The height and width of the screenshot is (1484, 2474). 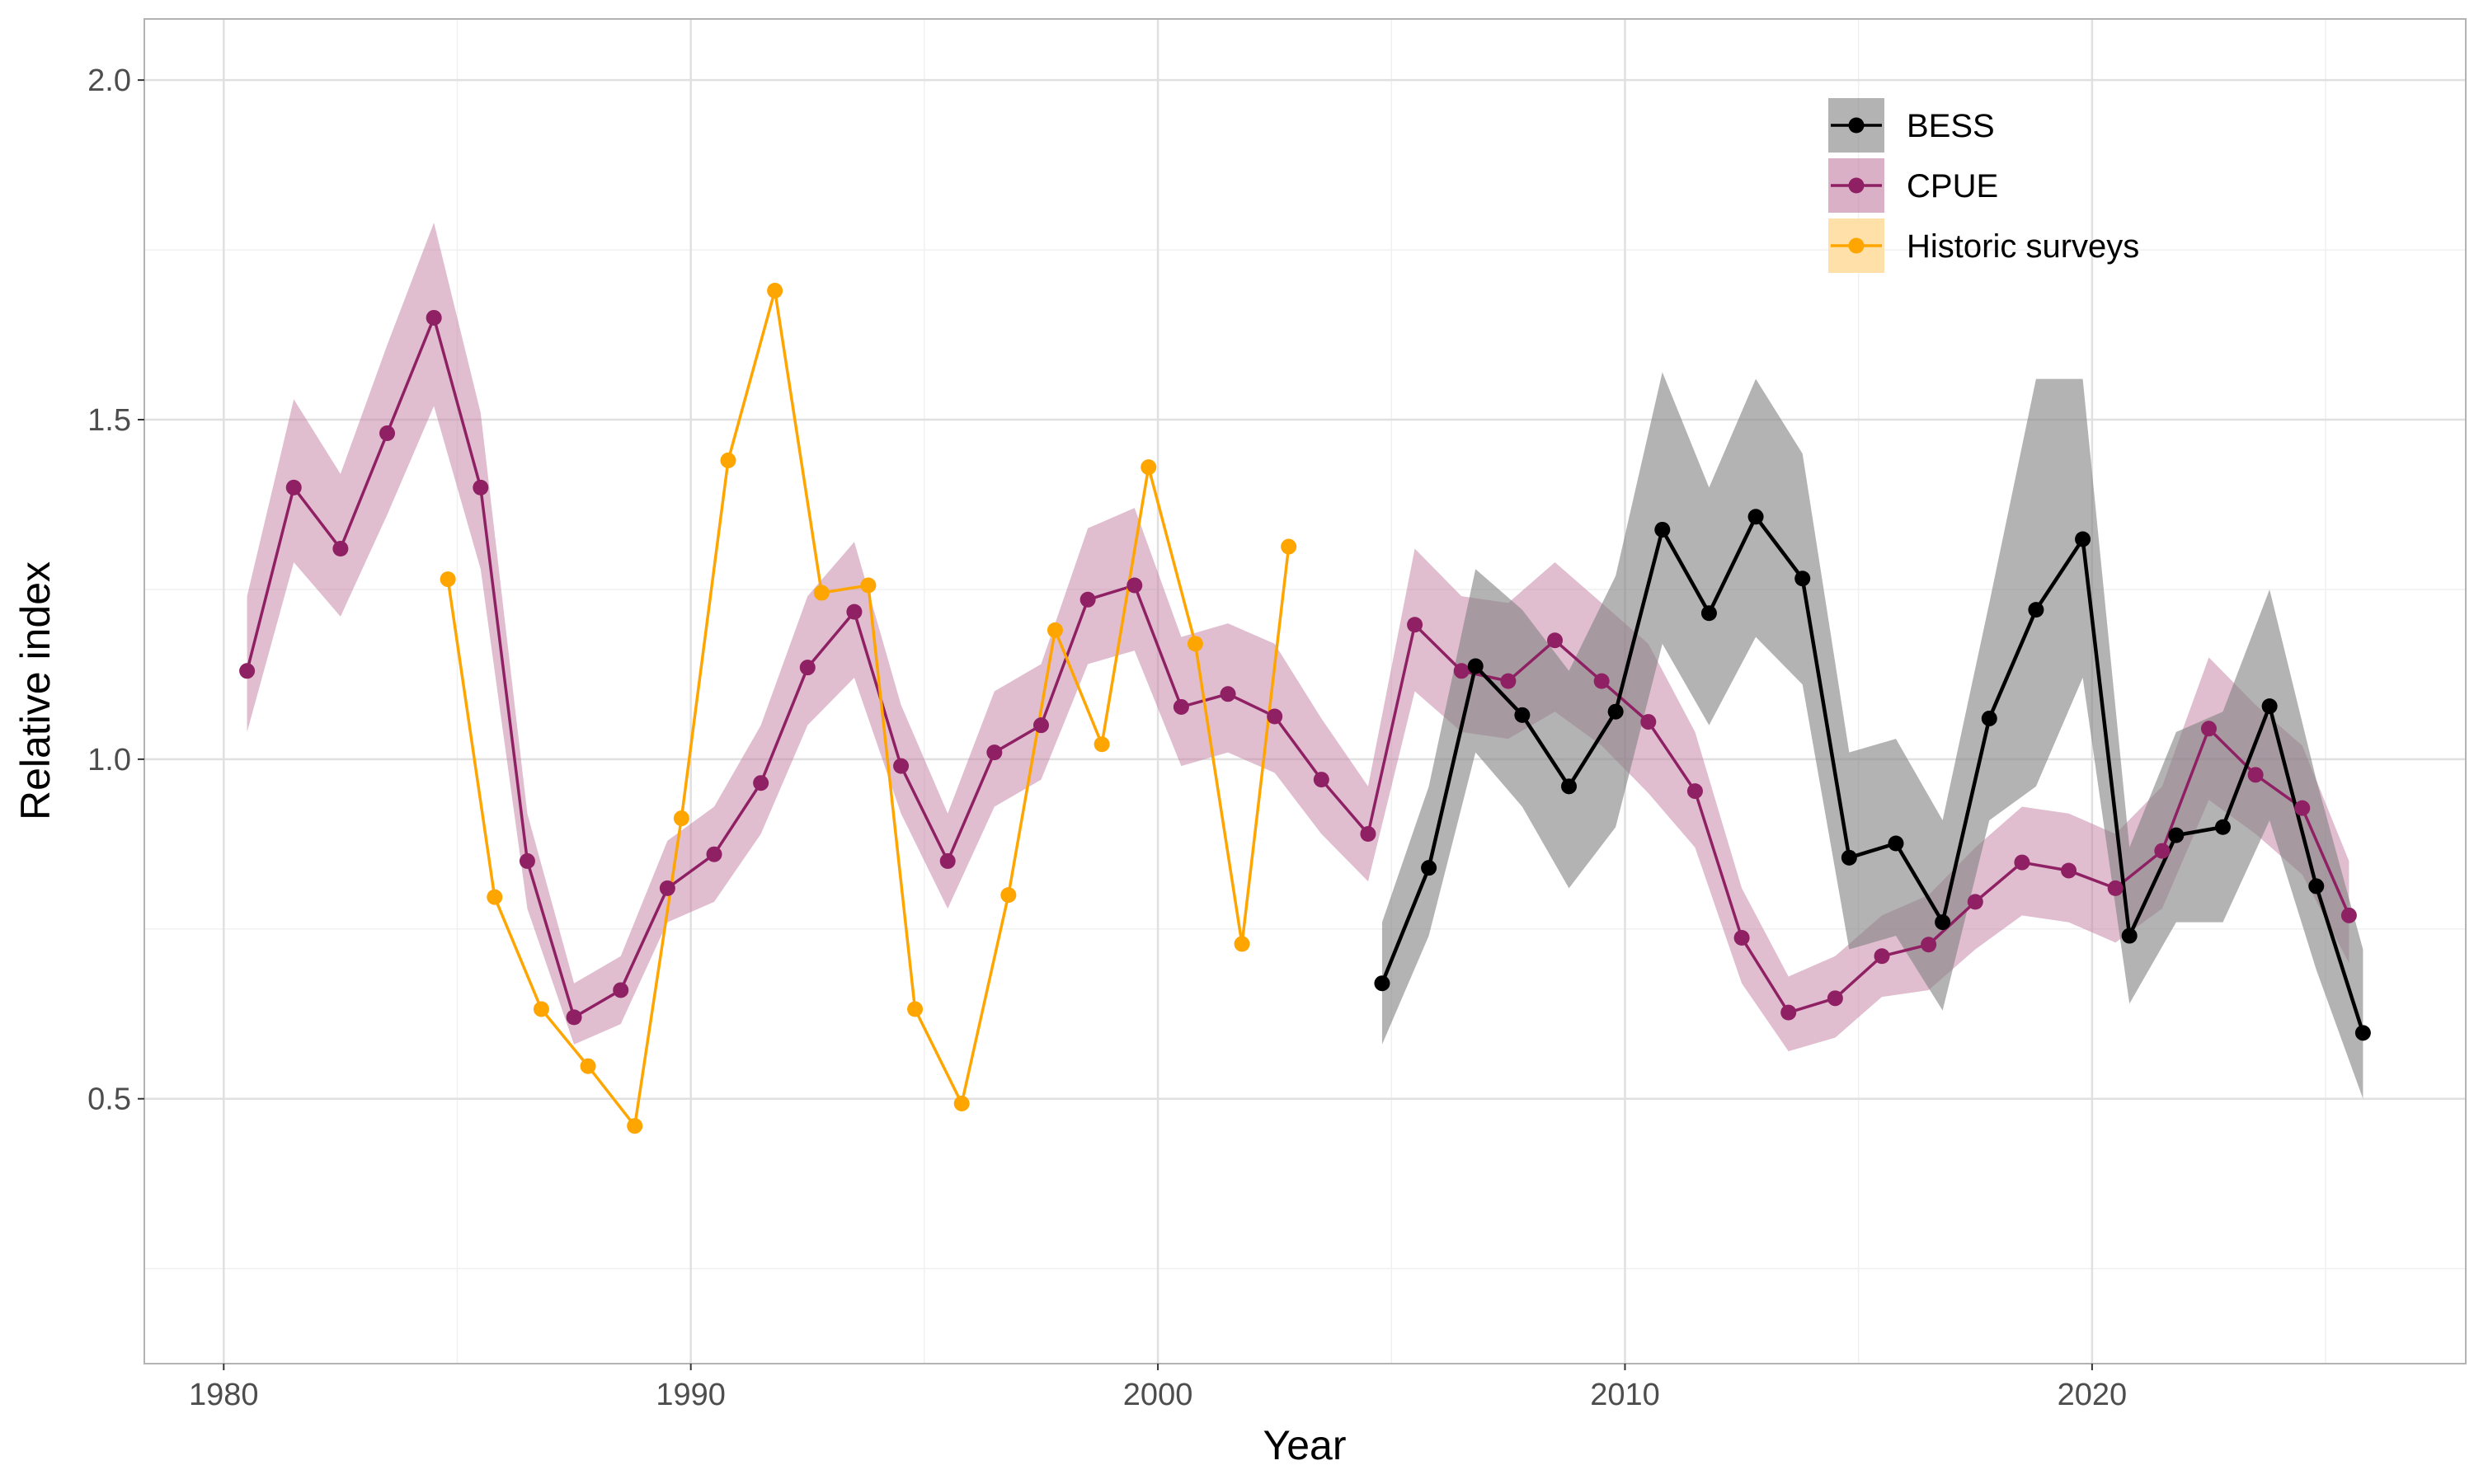 What do you see at coordinates (1625, 1395) in the screenshot?
I see `x-tick-label: 2010` at bounding box center [1625, 1395].